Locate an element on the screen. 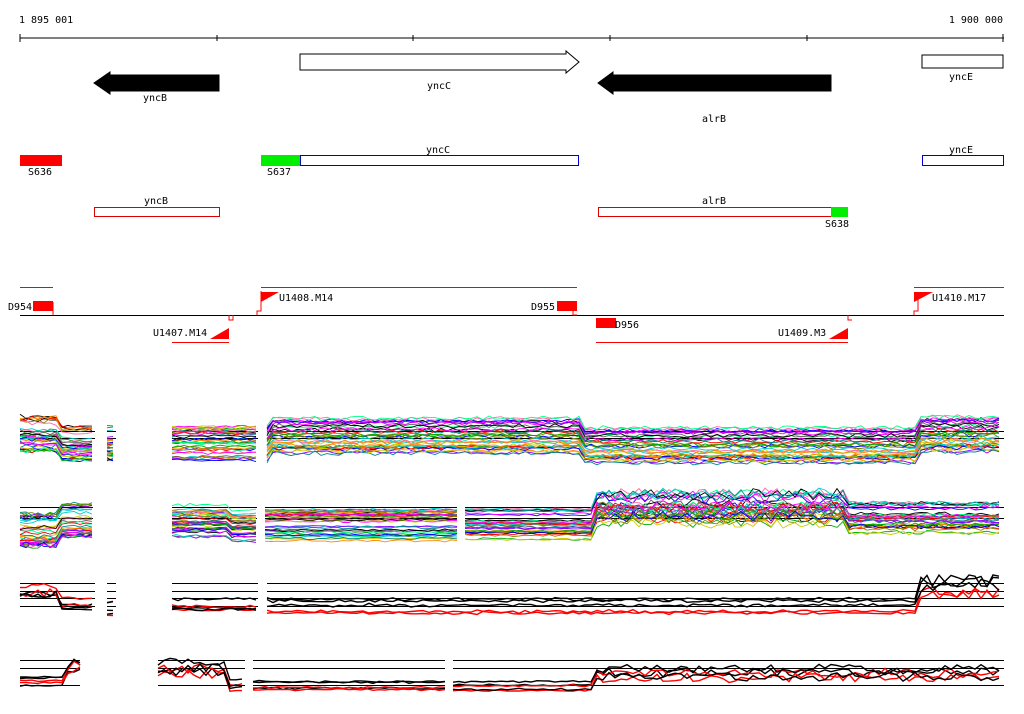  segment-S636 is located at coordinates (41, 160).